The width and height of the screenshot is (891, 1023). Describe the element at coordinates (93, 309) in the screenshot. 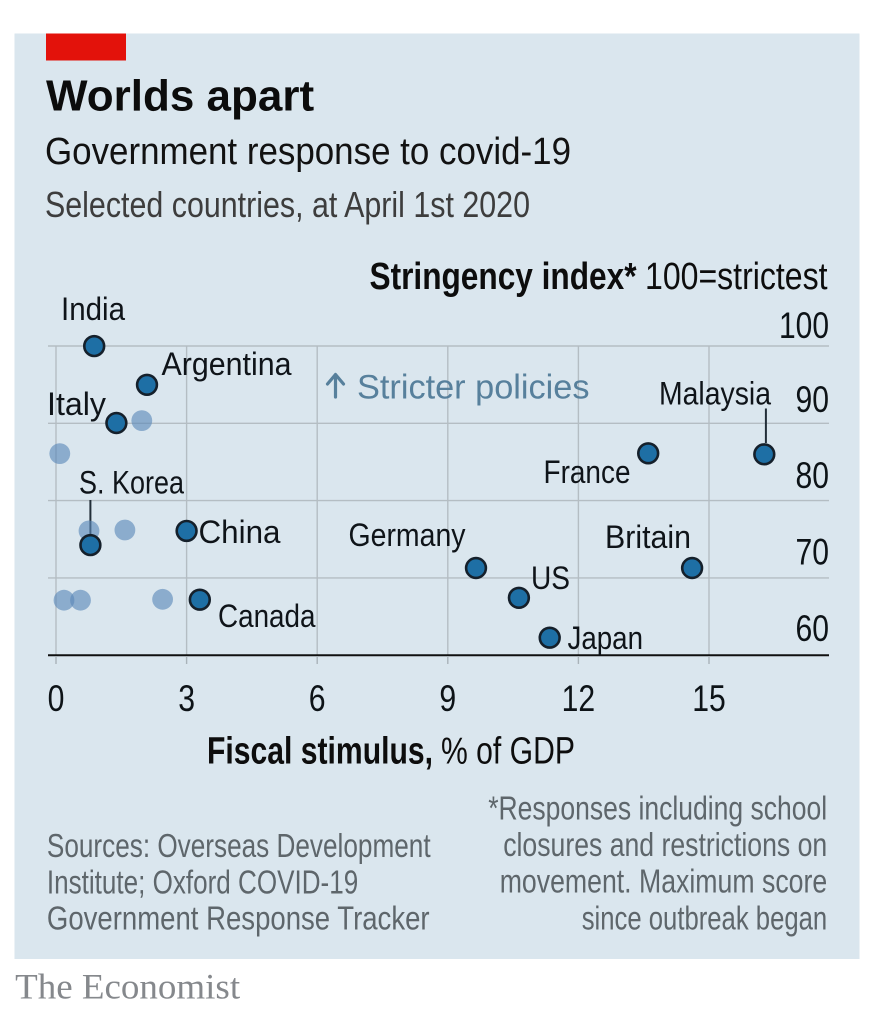

I see `svg-text: India` at that location.